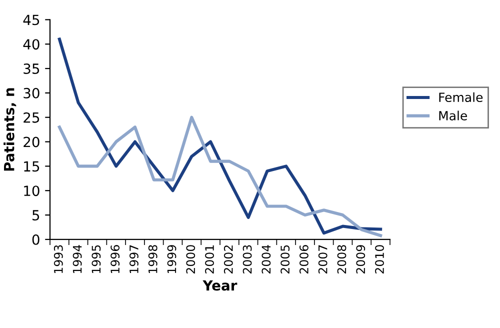 This screenshot has width=500, height=328. Describe the element at coordinates (36, 215) in the screenshot. I see `y-tick-label: 5` at that location.